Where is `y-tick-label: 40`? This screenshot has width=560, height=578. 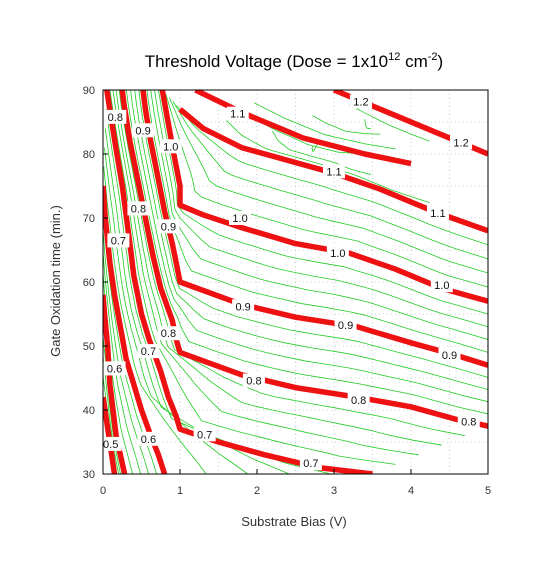
y-tick-label: 40 is located at coordinates (89, 411).